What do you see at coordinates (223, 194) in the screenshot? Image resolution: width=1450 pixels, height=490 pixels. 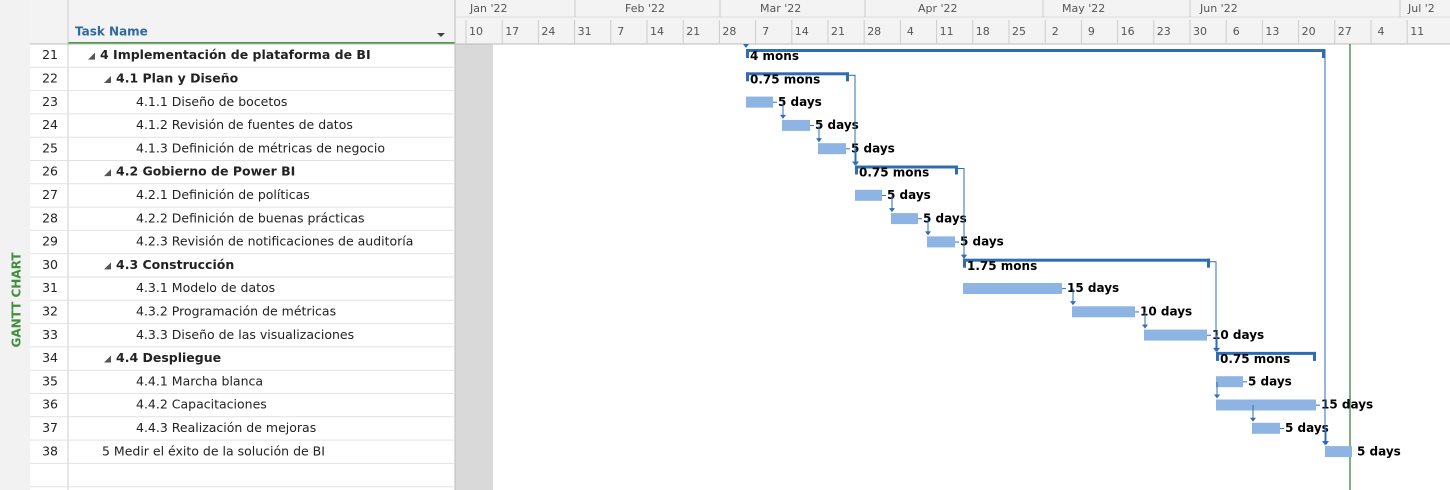 I see `task-name: 4.2.1 Definición de políticas` at bounding box center [223, 194].